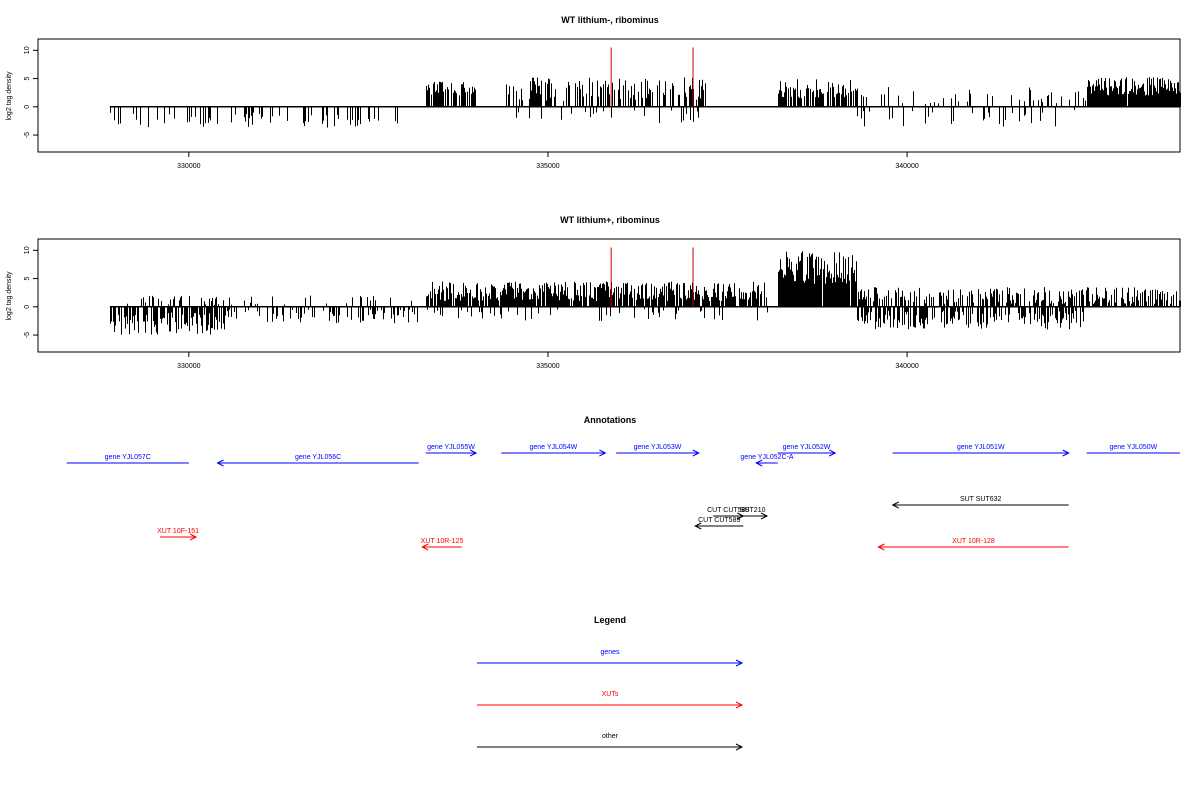 This screenshot has width=1200, height=800. I want to click on axes-lithium-minus: -5 0 5 10 330000 335000 340000, so click(471, 108).